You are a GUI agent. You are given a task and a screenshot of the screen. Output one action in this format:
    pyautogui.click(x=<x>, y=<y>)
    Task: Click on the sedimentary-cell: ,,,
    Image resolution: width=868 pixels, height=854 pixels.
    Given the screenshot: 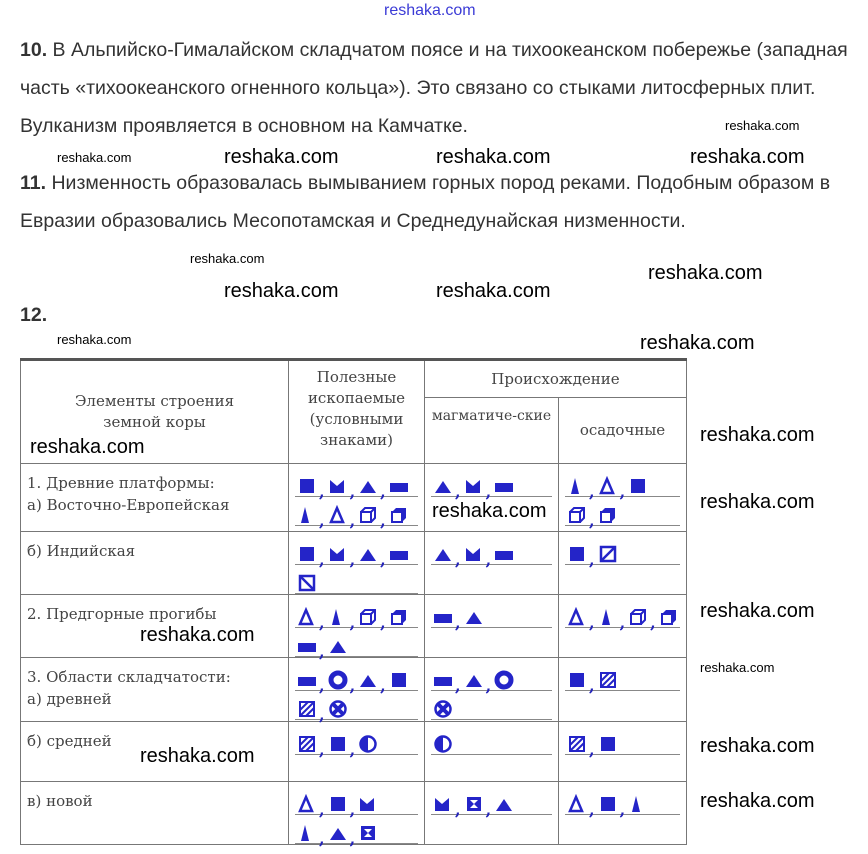 What is the action you would take?
    pyautogui.click(x=622, y=626)
    